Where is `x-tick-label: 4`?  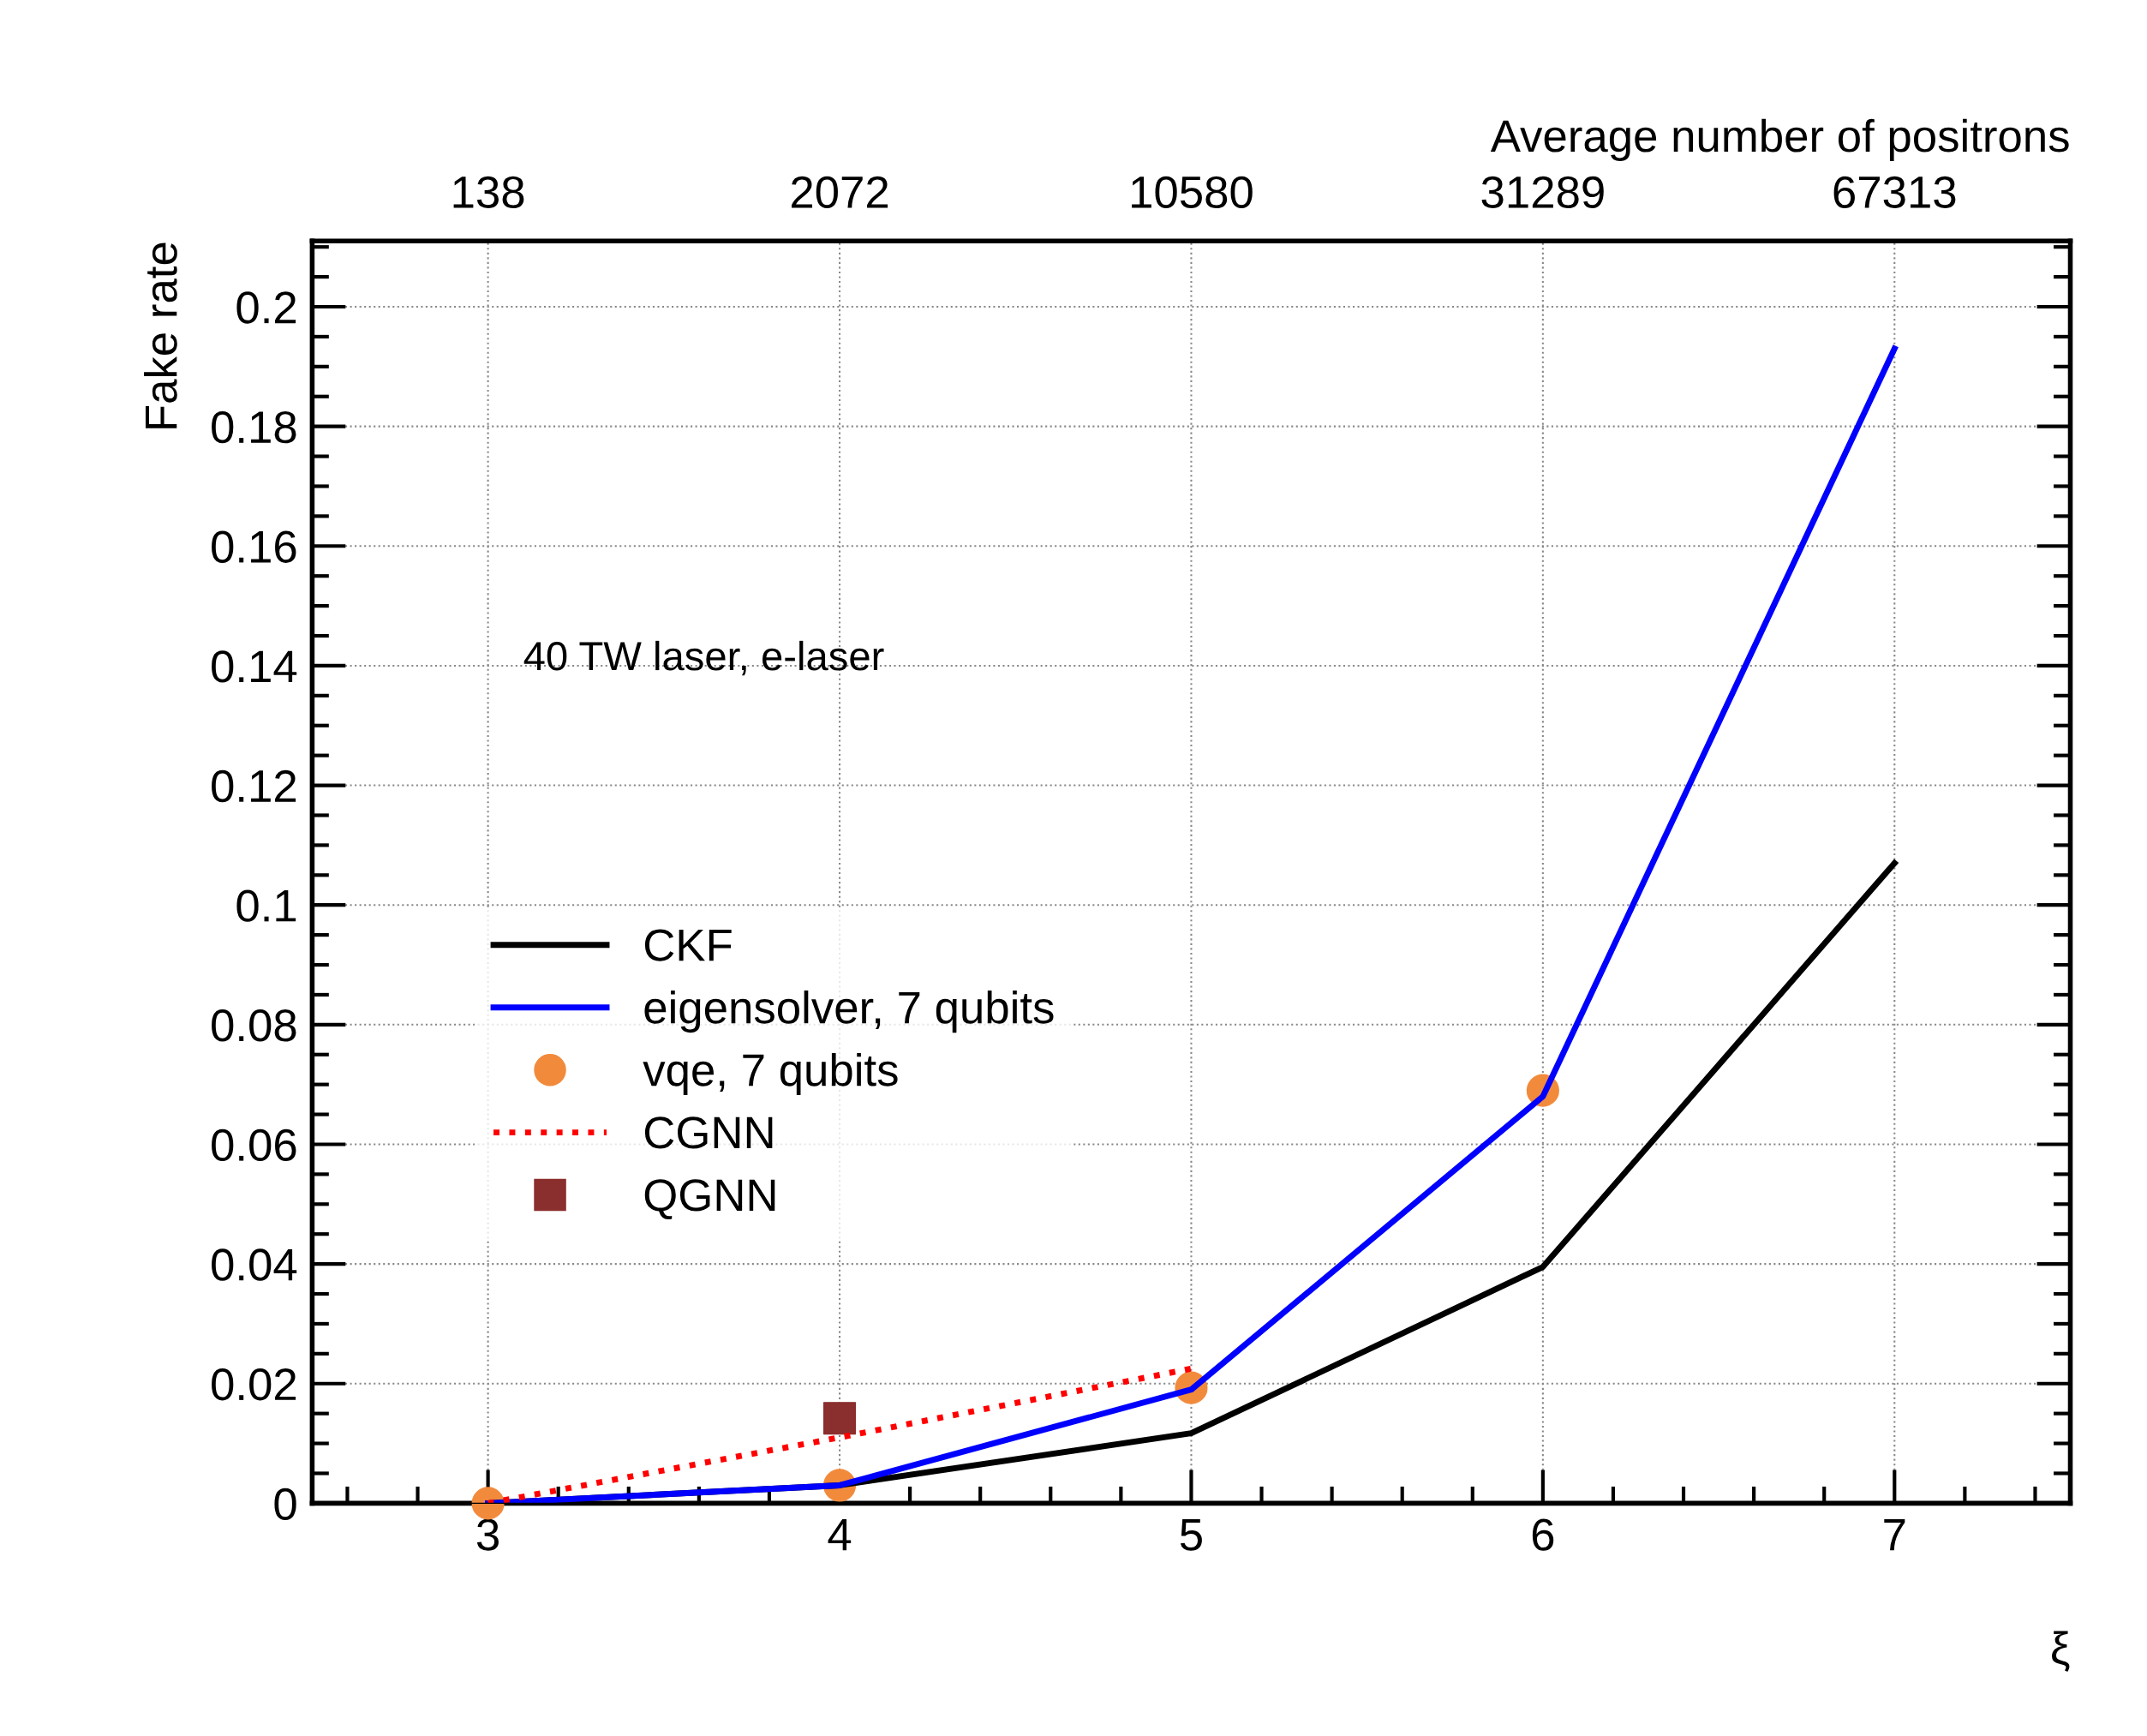 x-tick-label: 4 is located at coordinates (840, 1534).